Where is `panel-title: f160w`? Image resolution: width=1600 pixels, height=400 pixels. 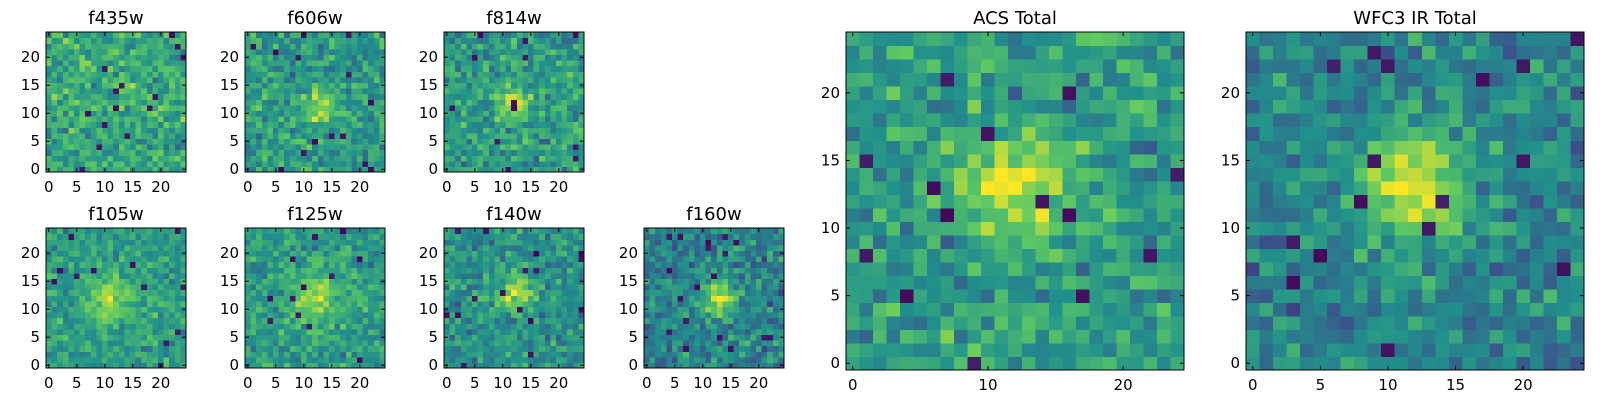
panel-title: f160w is located at coordinates (713, 214).